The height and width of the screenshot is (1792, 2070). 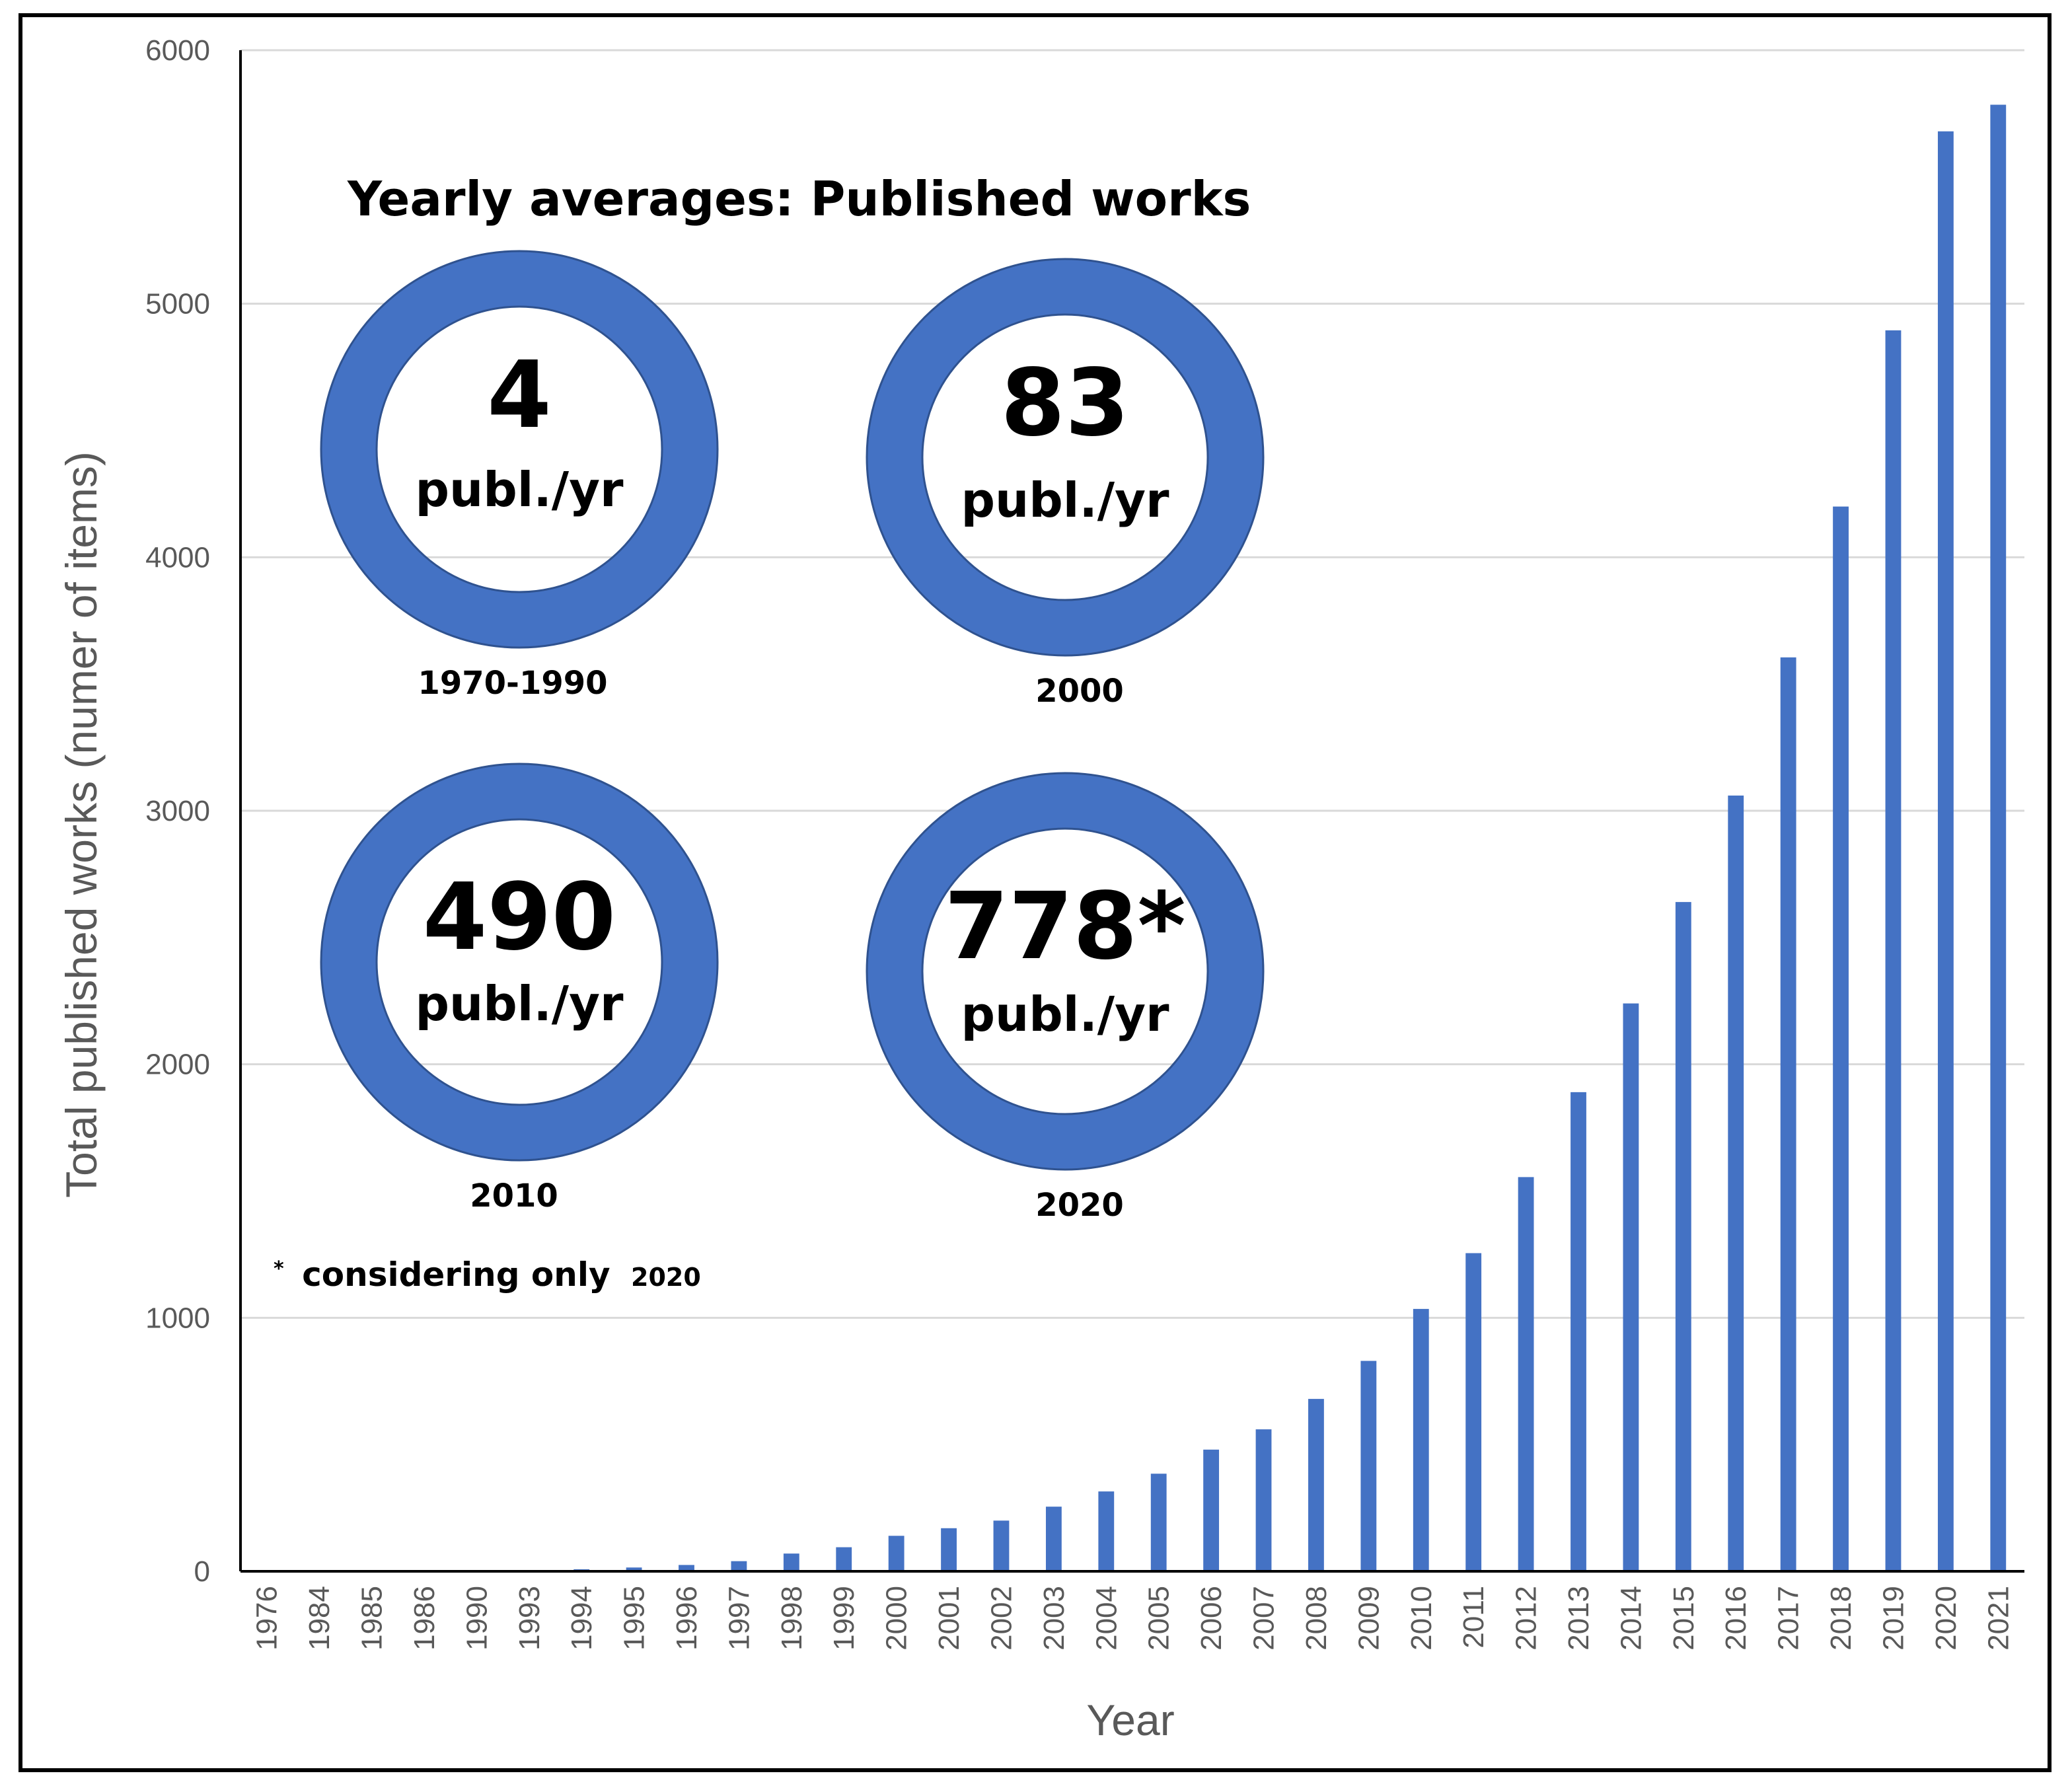 I want to click on bar-2002, so click(x=1001, y=1545).